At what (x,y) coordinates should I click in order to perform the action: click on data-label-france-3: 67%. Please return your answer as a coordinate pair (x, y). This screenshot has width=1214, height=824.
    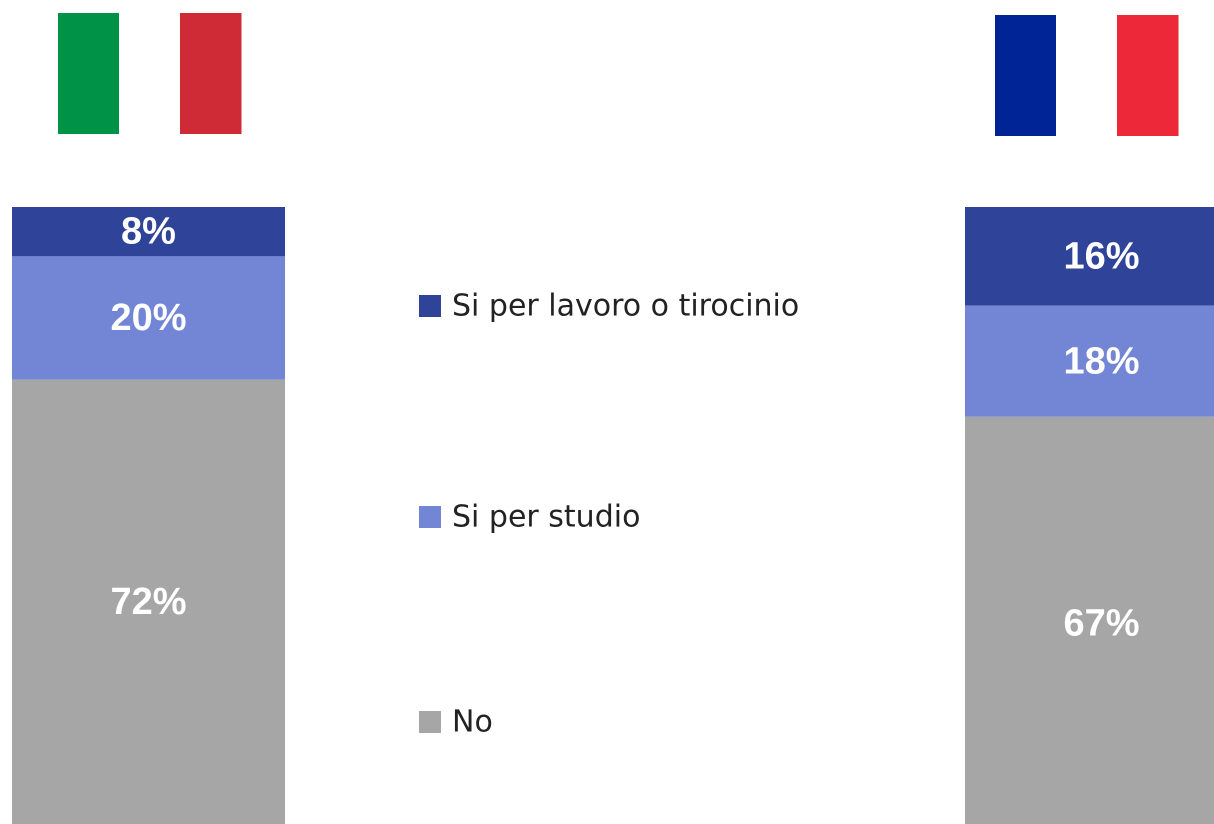
    Looking at the image, I should click on (1101, 623).